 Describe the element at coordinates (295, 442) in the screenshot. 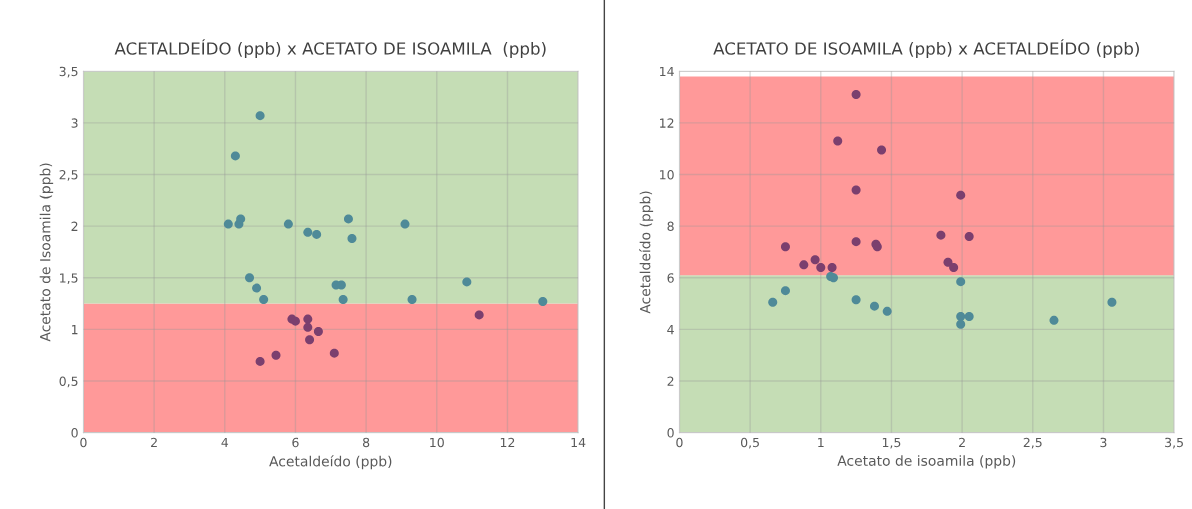

I see `x-tick-label: 6` at that location.